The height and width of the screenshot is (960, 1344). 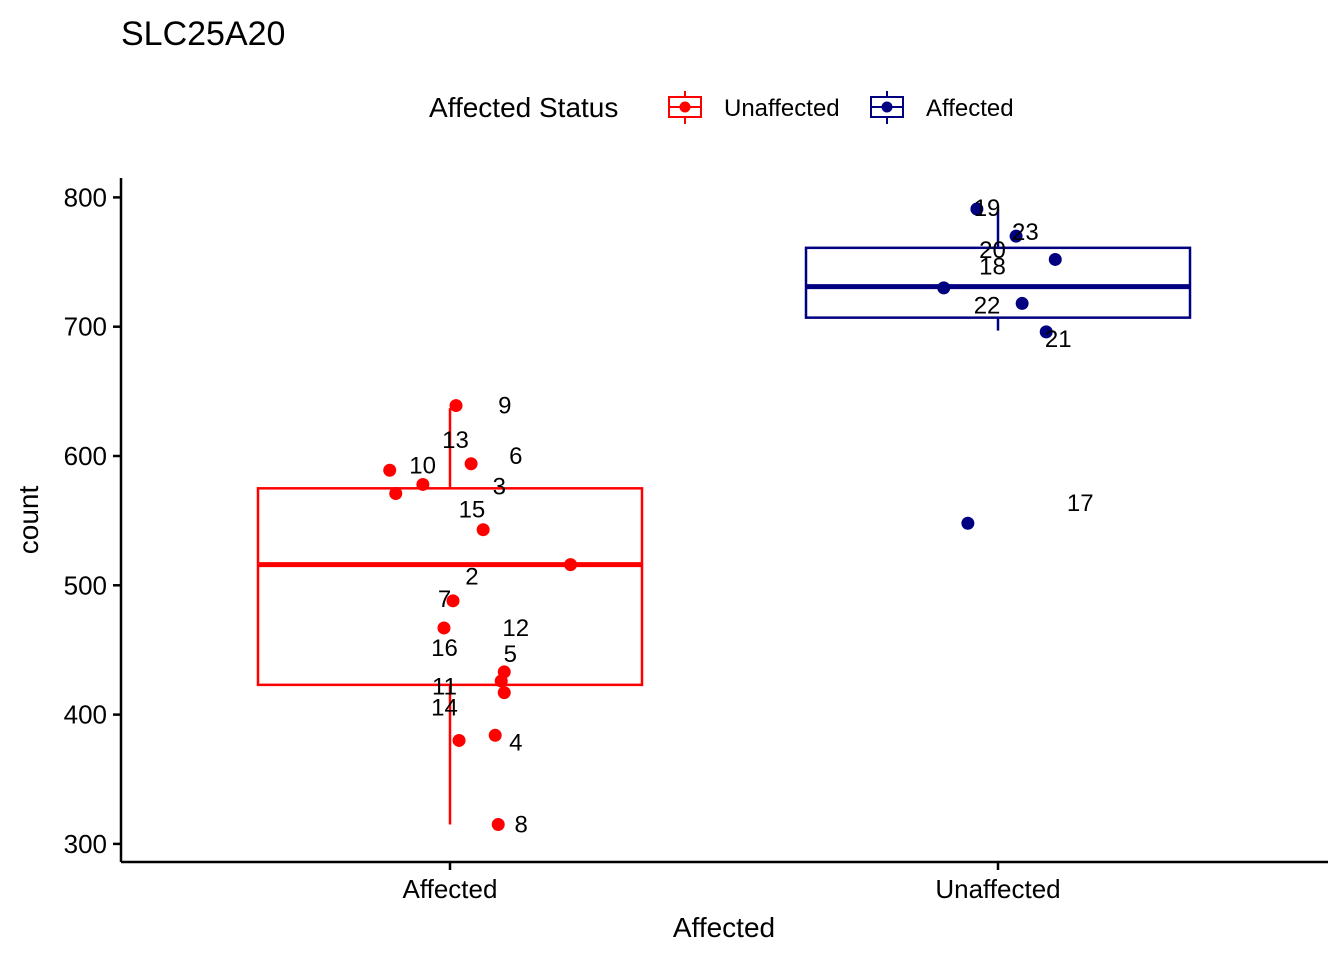 I want to click on x-axis-title: Affected, so click(x=724, y=927).